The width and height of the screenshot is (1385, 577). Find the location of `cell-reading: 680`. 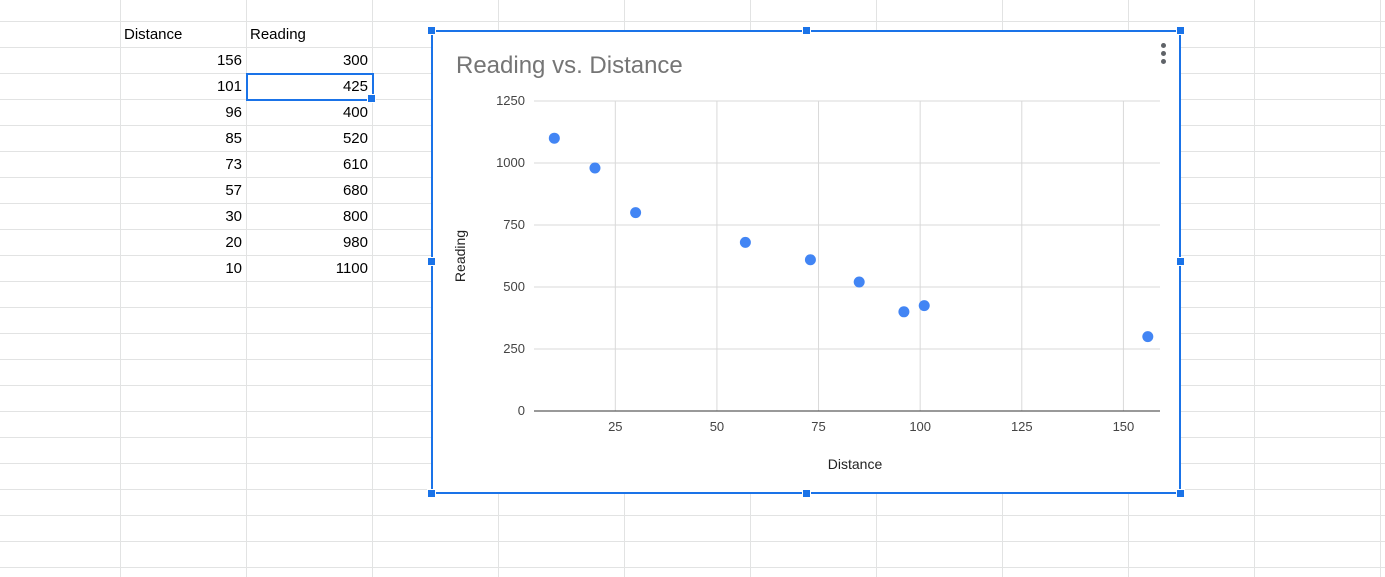

cell-reading: 680 is located at coordinates (355, 190).